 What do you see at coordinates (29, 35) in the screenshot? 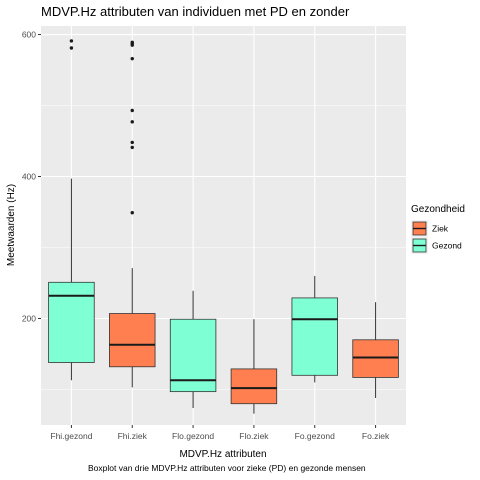
I see `y-tick-label: 600` at bounding box center [29, 35].